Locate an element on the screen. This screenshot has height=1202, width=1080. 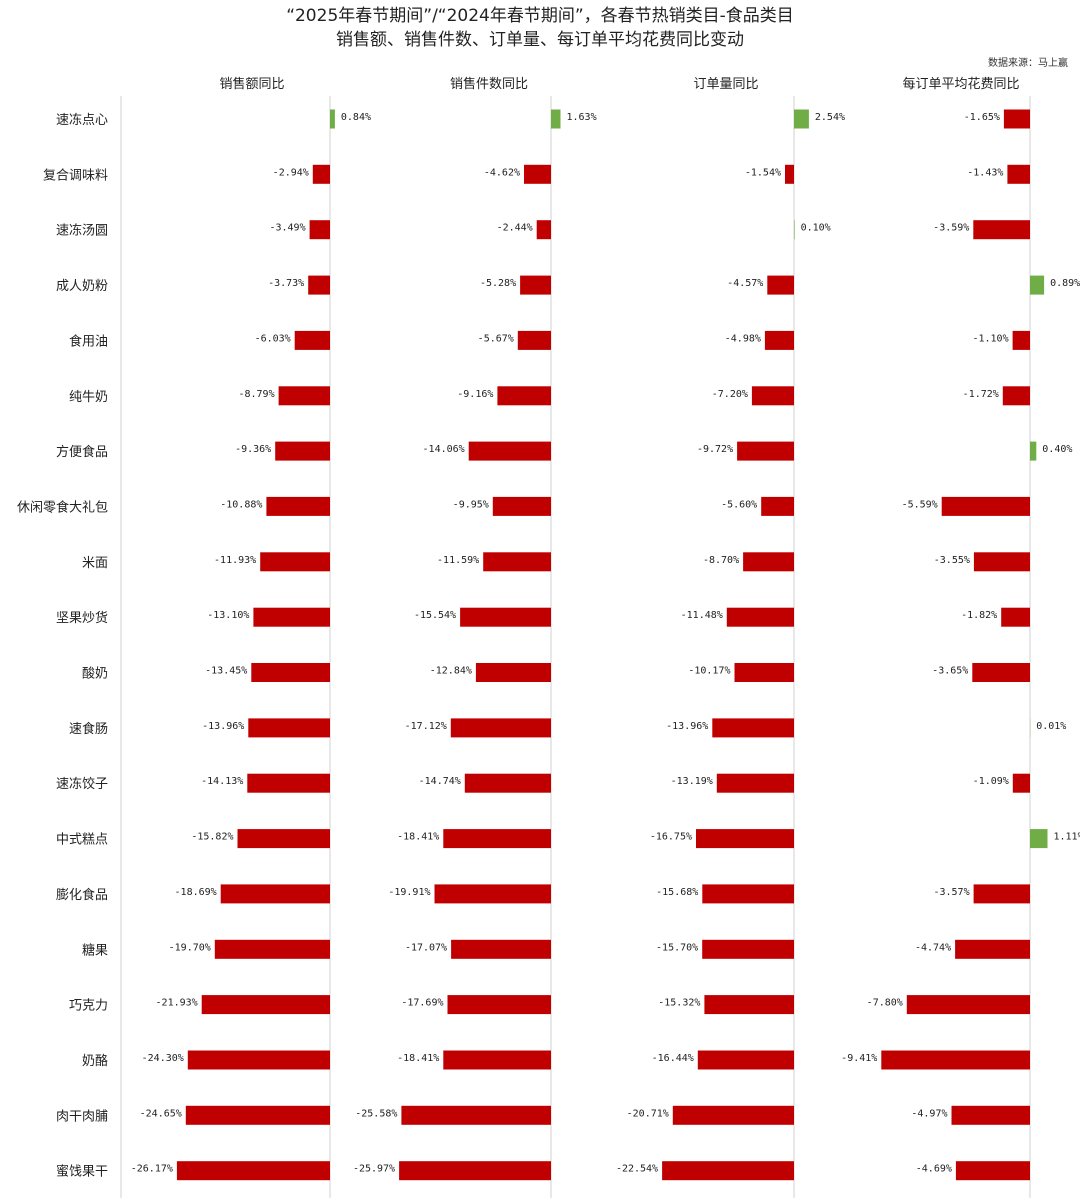
data-label: -9.72% is located at coordinates (715, 449).